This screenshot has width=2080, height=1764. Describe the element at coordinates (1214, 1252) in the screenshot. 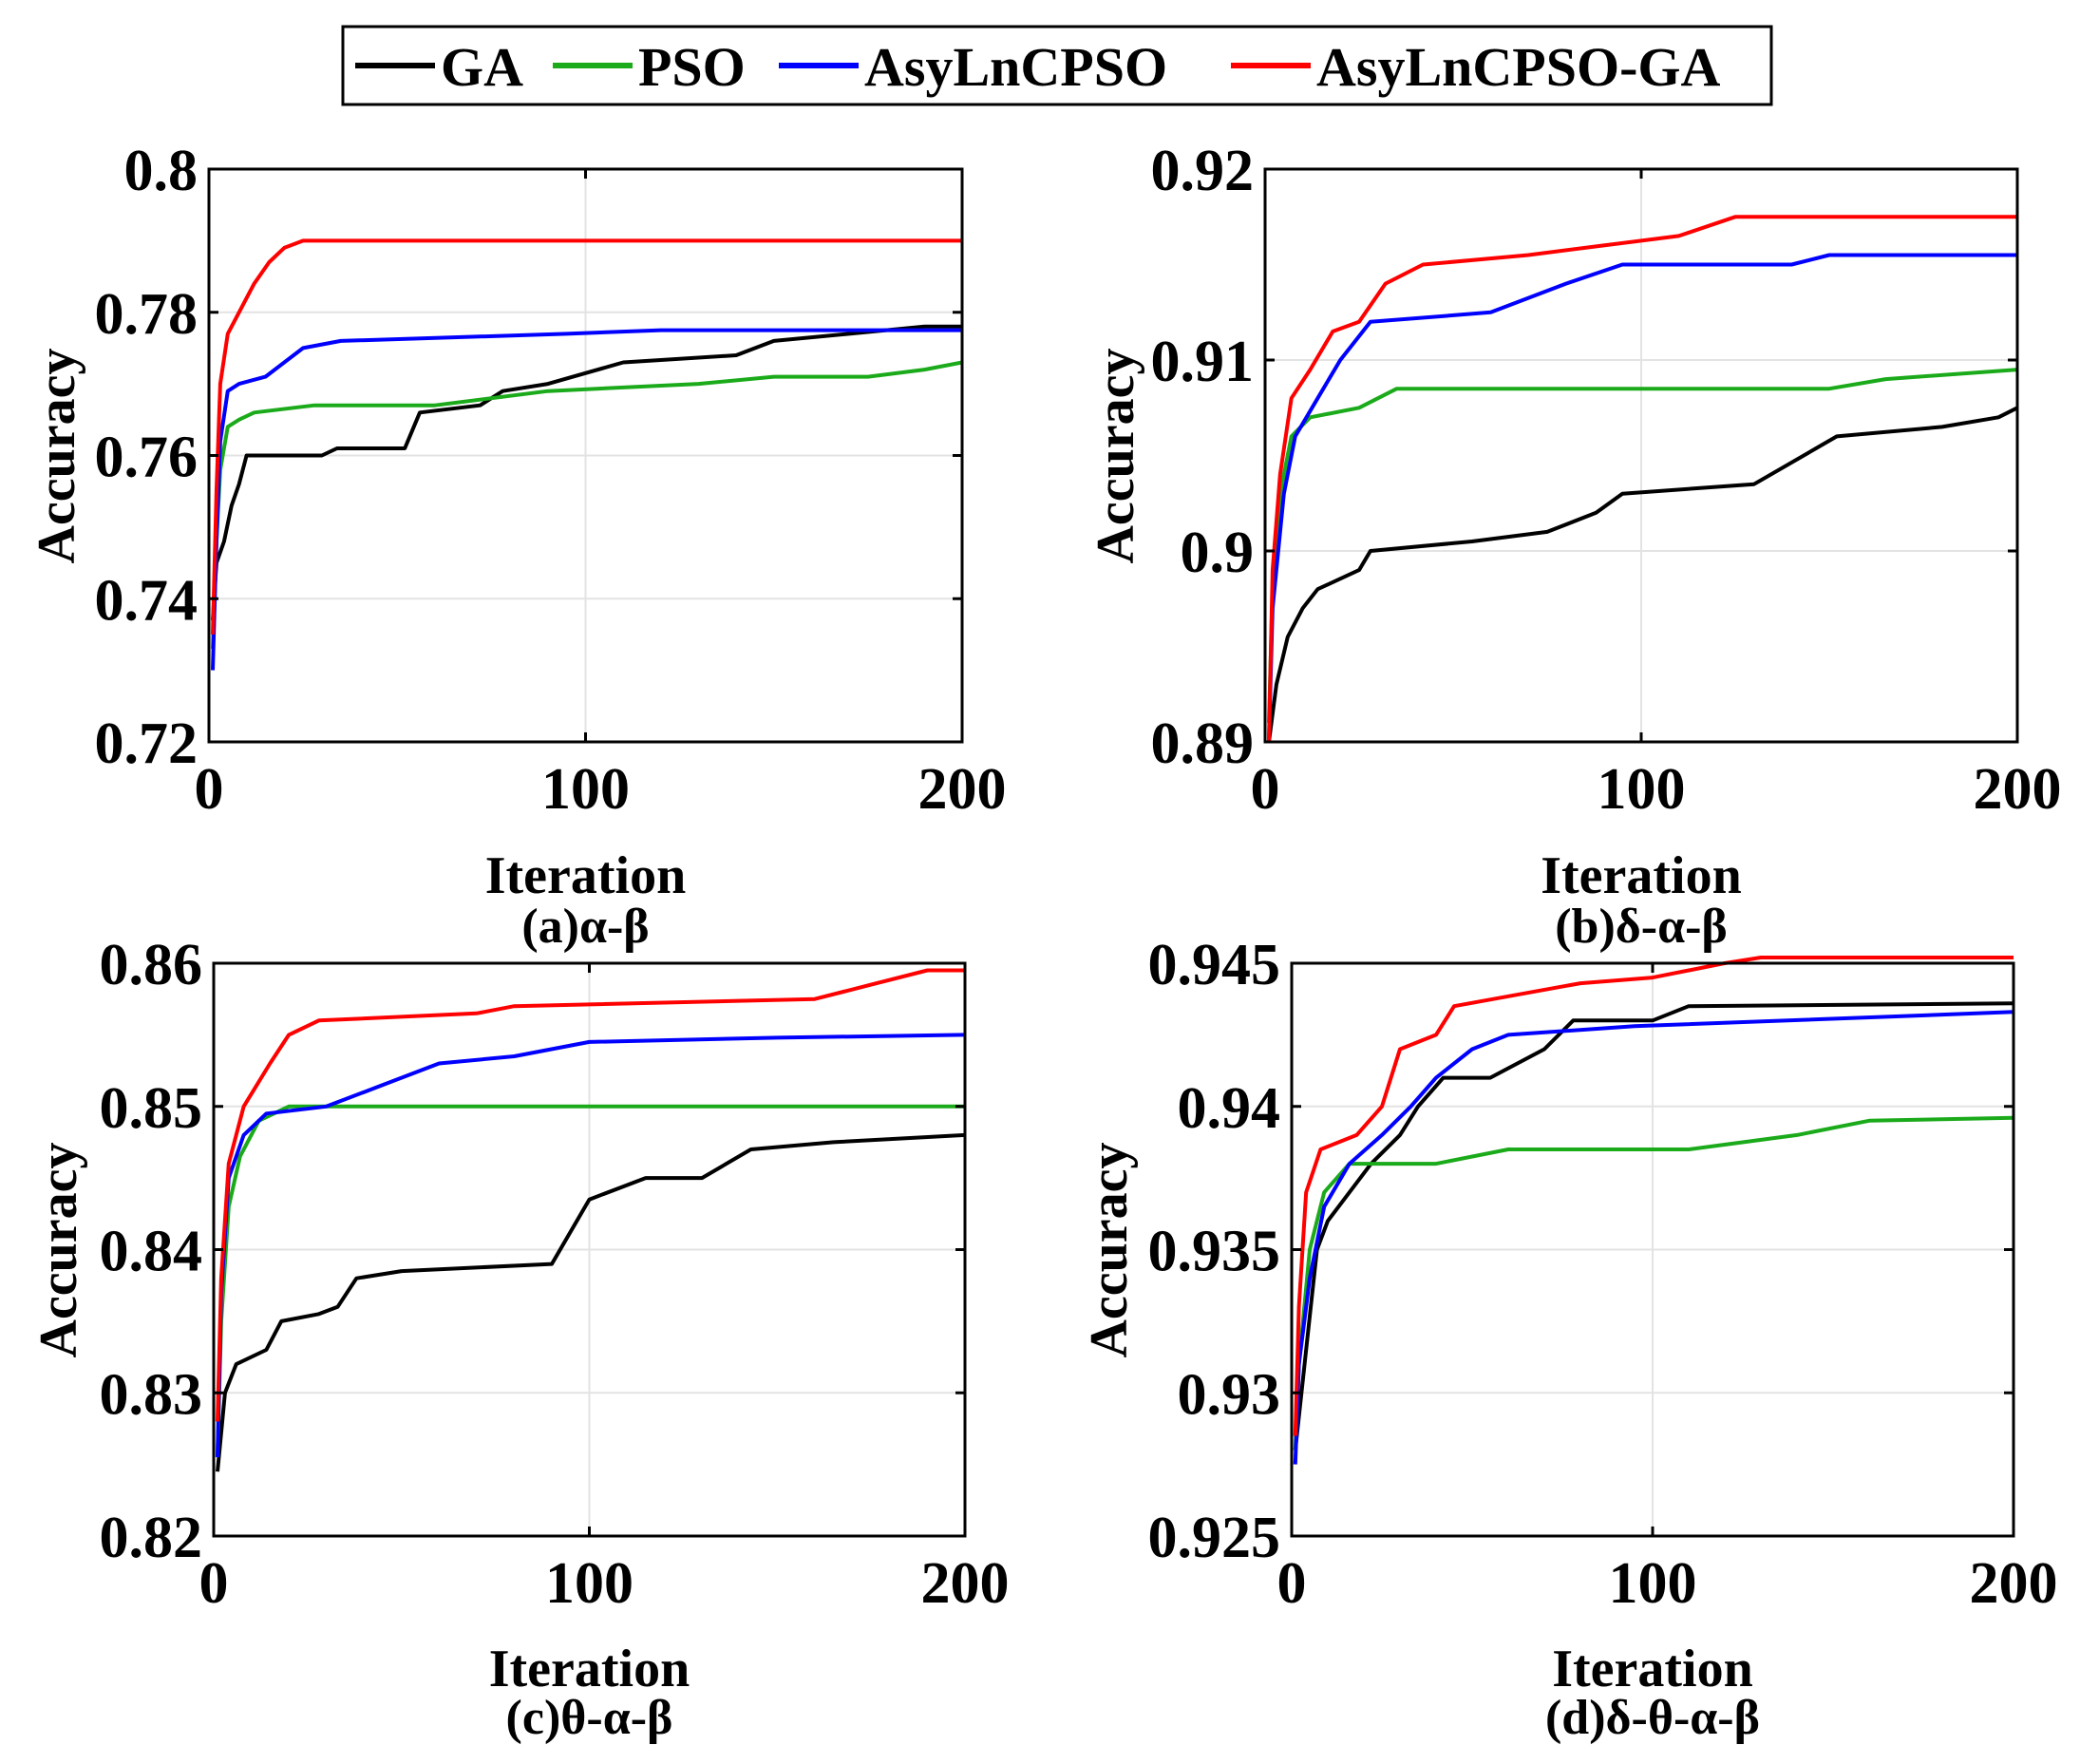

I see `y-tick-label: 0.935` at that location.